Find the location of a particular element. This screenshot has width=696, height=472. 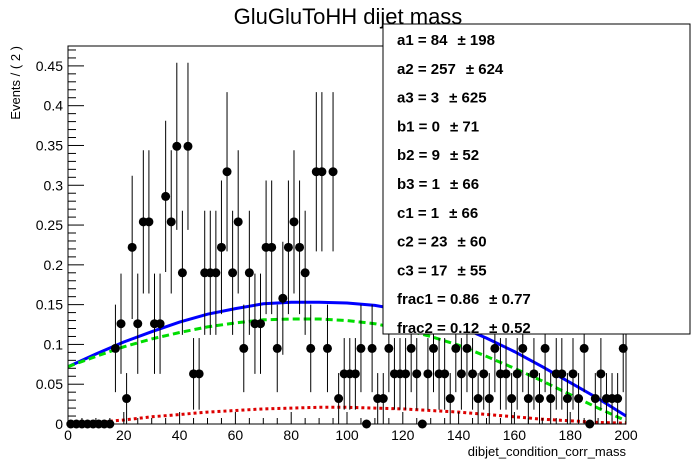

parameter-name: frac2 is located at coordinates (415, 328).